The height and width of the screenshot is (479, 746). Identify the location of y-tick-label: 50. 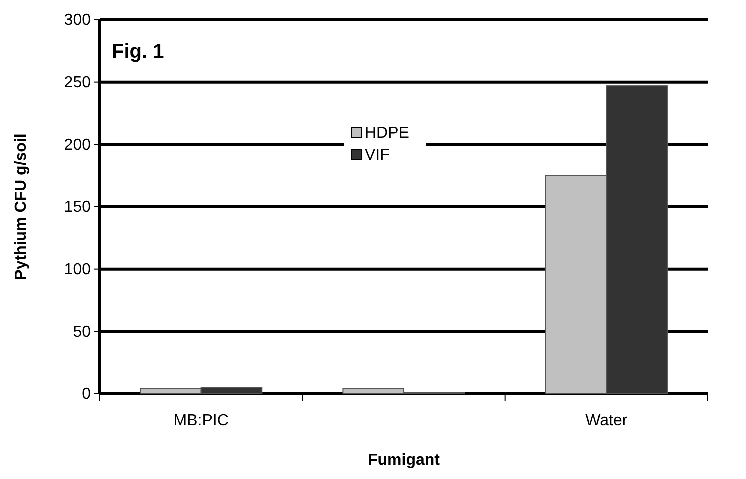
(82, 332).